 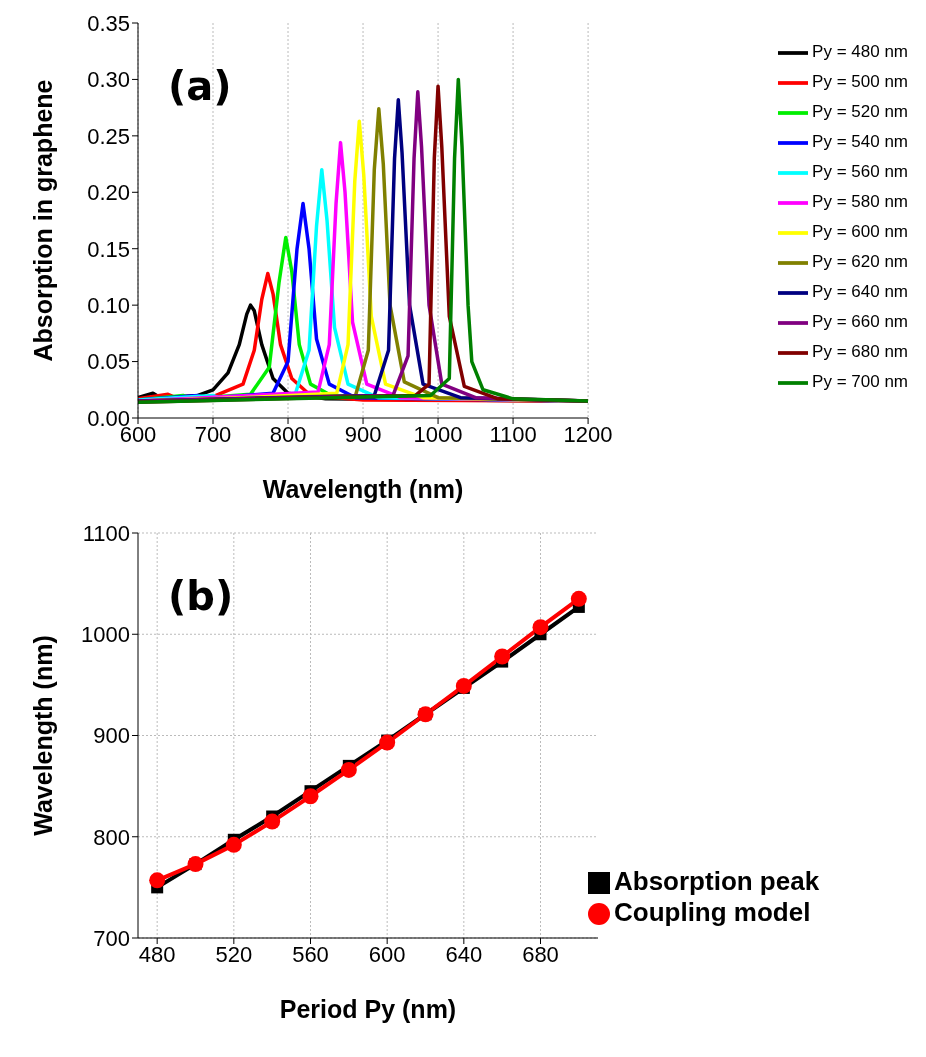 I want to click on y-tick-label: 1000, so click(x=105, y=635).